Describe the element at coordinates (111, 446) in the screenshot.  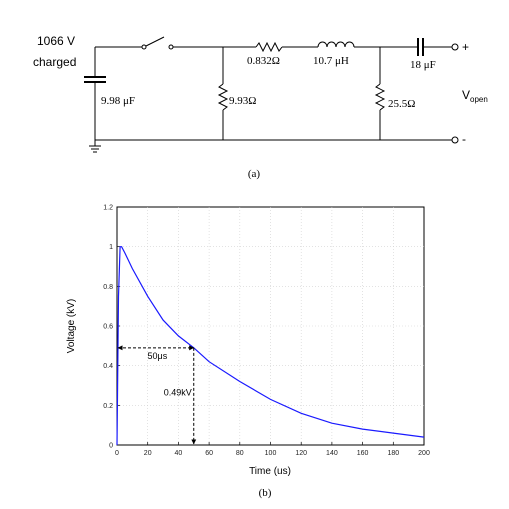
I see `y-tick-label: 0` at that location.